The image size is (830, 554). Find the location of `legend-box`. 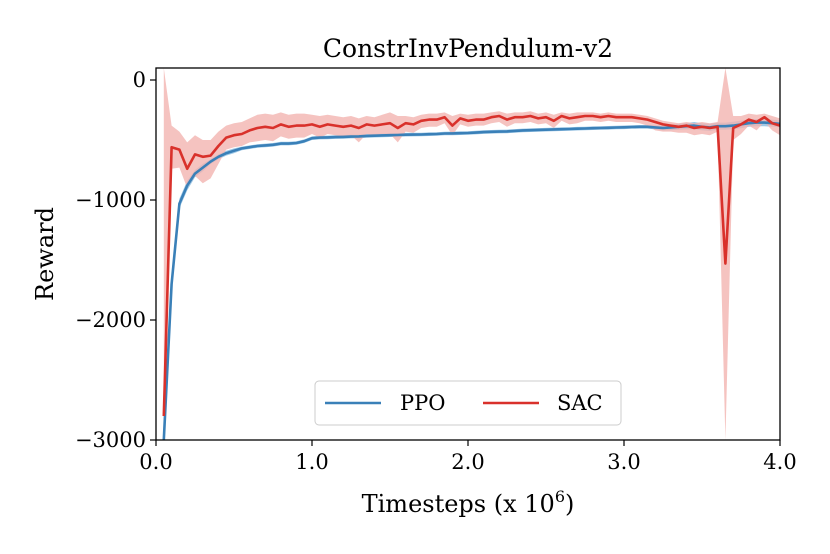

legend-box is located at coordinates (468, 403).